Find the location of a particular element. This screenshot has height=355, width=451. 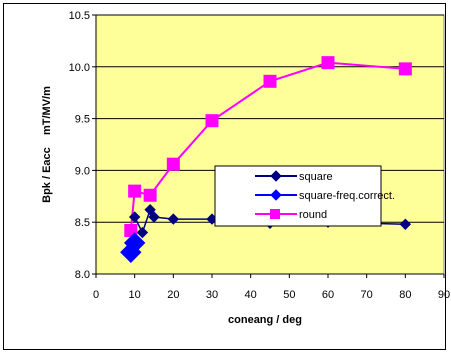

y-tick-label: 9.5 is located at coordinates (82, 120).